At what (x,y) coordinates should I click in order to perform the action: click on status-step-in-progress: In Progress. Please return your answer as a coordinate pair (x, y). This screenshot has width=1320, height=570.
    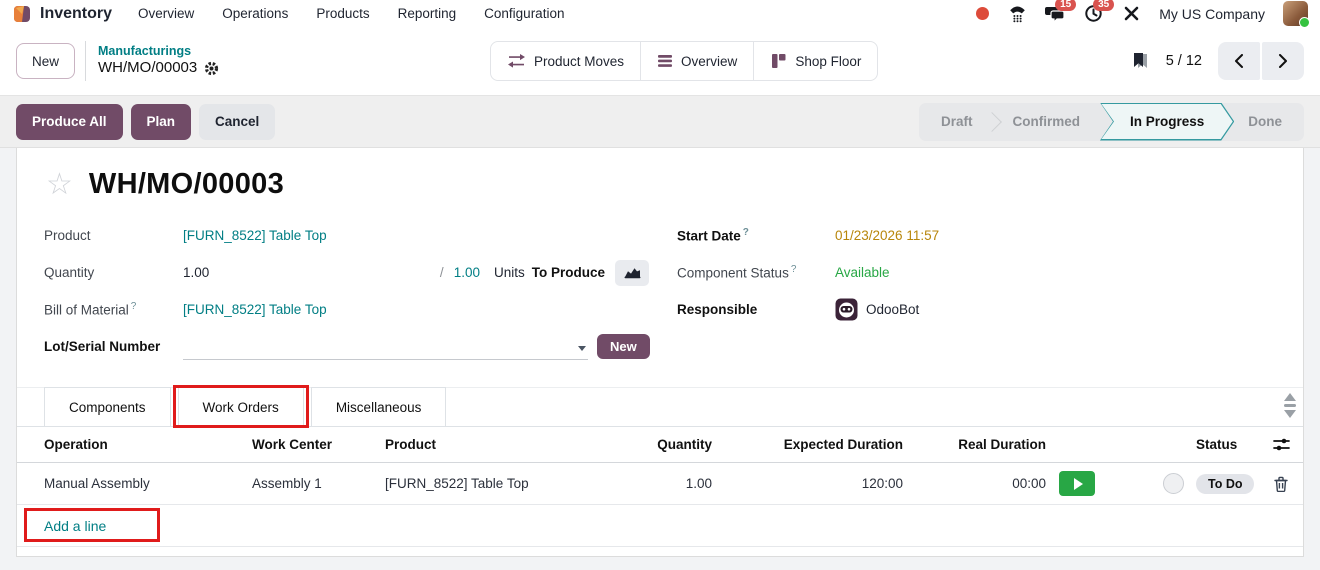
    Looking at the image, I should click on (1167, 122).